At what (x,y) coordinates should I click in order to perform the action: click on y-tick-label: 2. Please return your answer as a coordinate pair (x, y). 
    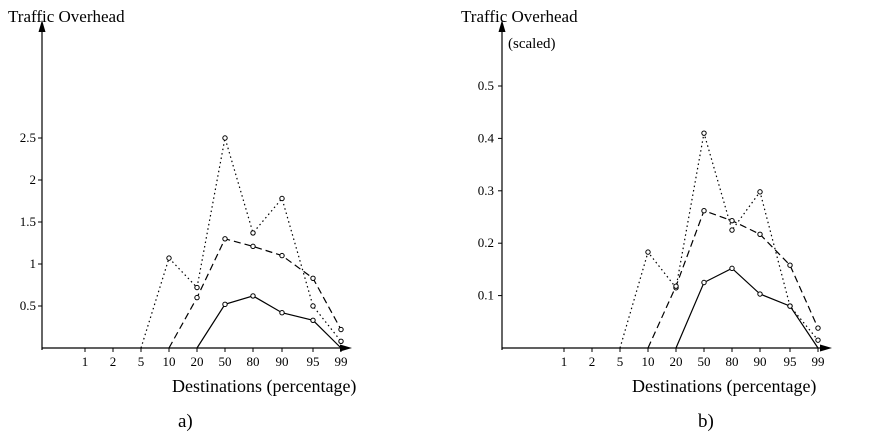
    Looking at the image, I should click on (33, 179).